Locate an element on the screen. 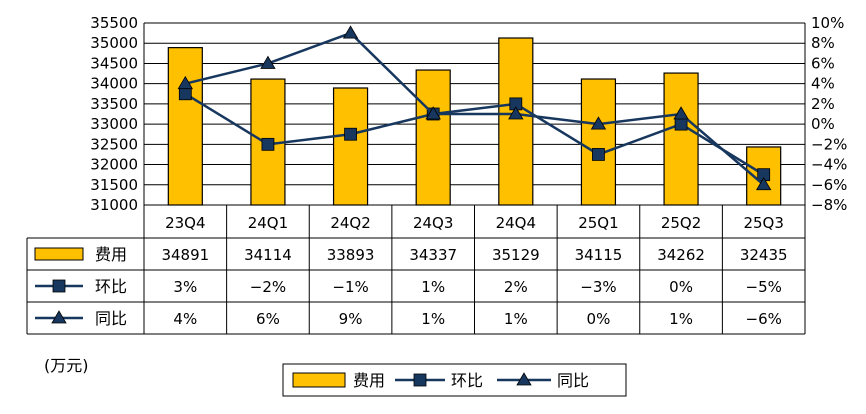 The width and height of the screenshot is (866, 414). category-label: 25Q3 is located at coordinates (763, 223).